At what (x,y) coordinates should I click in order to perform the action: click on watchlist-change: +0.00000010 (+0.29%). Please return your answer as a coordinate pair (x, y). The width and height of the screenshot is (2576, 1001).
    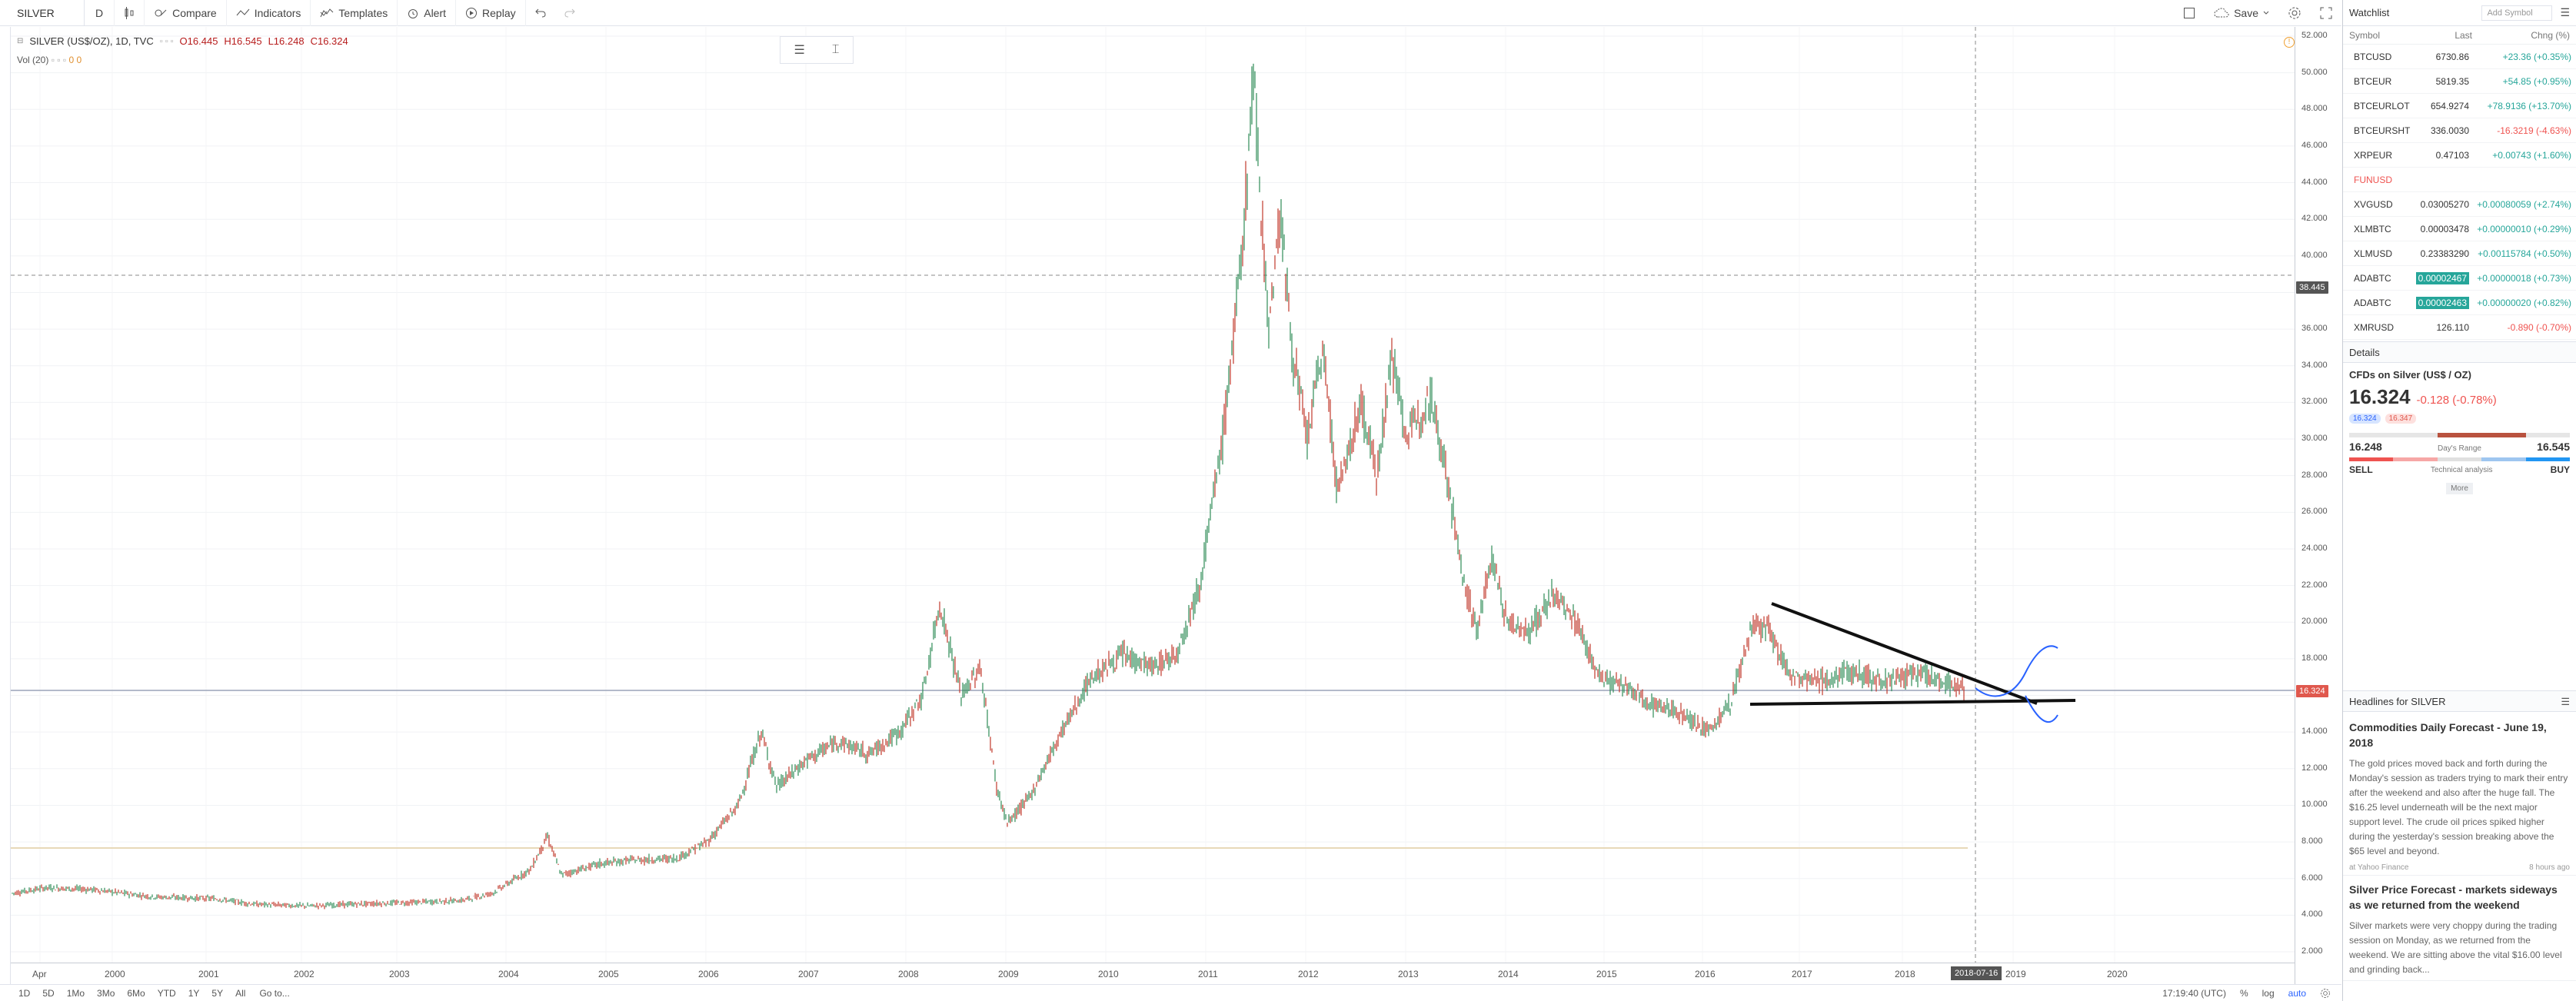
    Looking at the image, I should click on (2524, 228).